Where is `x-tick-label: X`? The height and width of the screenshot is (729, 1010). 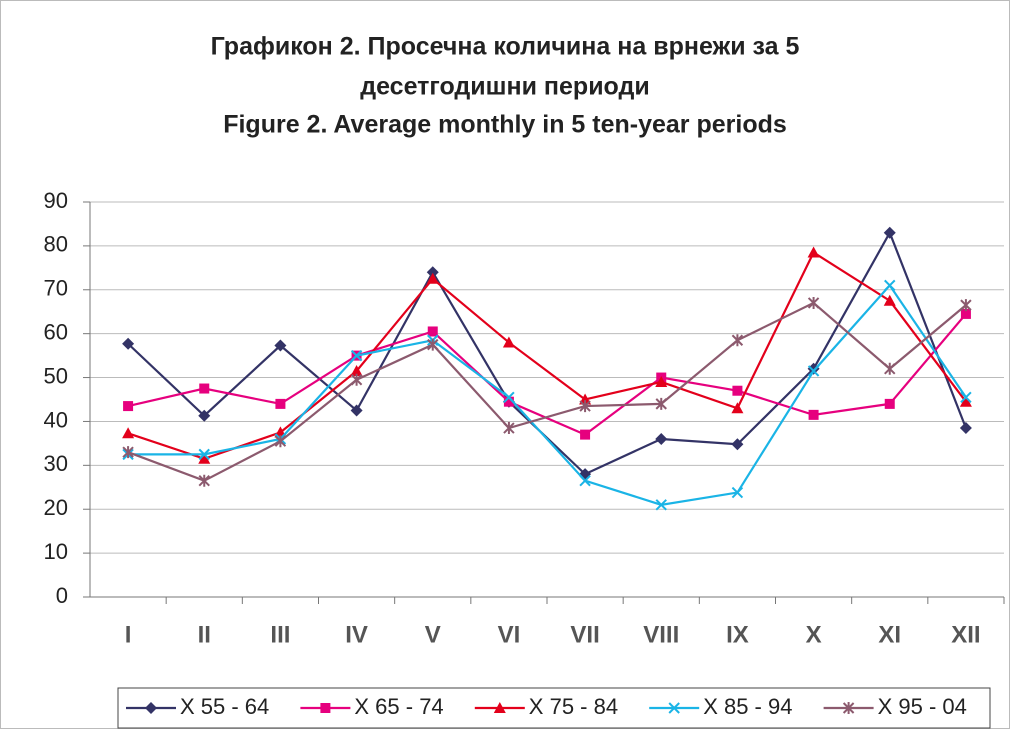 x-tick-label: X is located at coordinates (814, 634).